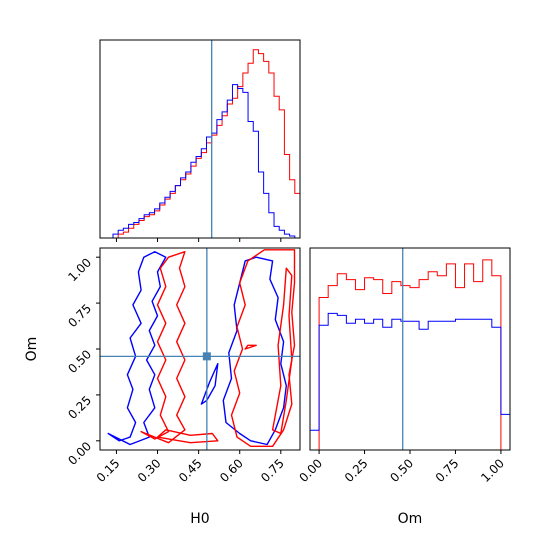  Describe the element at coordinates (79, 453) in the screenshot. I see `om-y-tick-label: 0.00` at that location.